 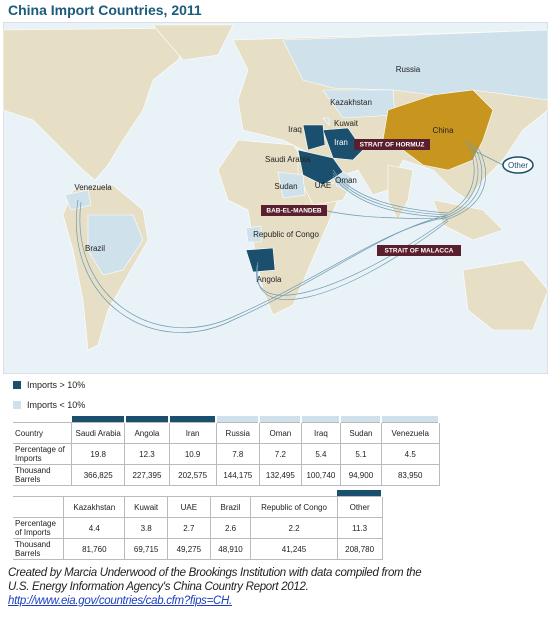 What do you see at coordinates (39, 507) in the screenshot?
I see `row-label` at bounding box center [39, 507].